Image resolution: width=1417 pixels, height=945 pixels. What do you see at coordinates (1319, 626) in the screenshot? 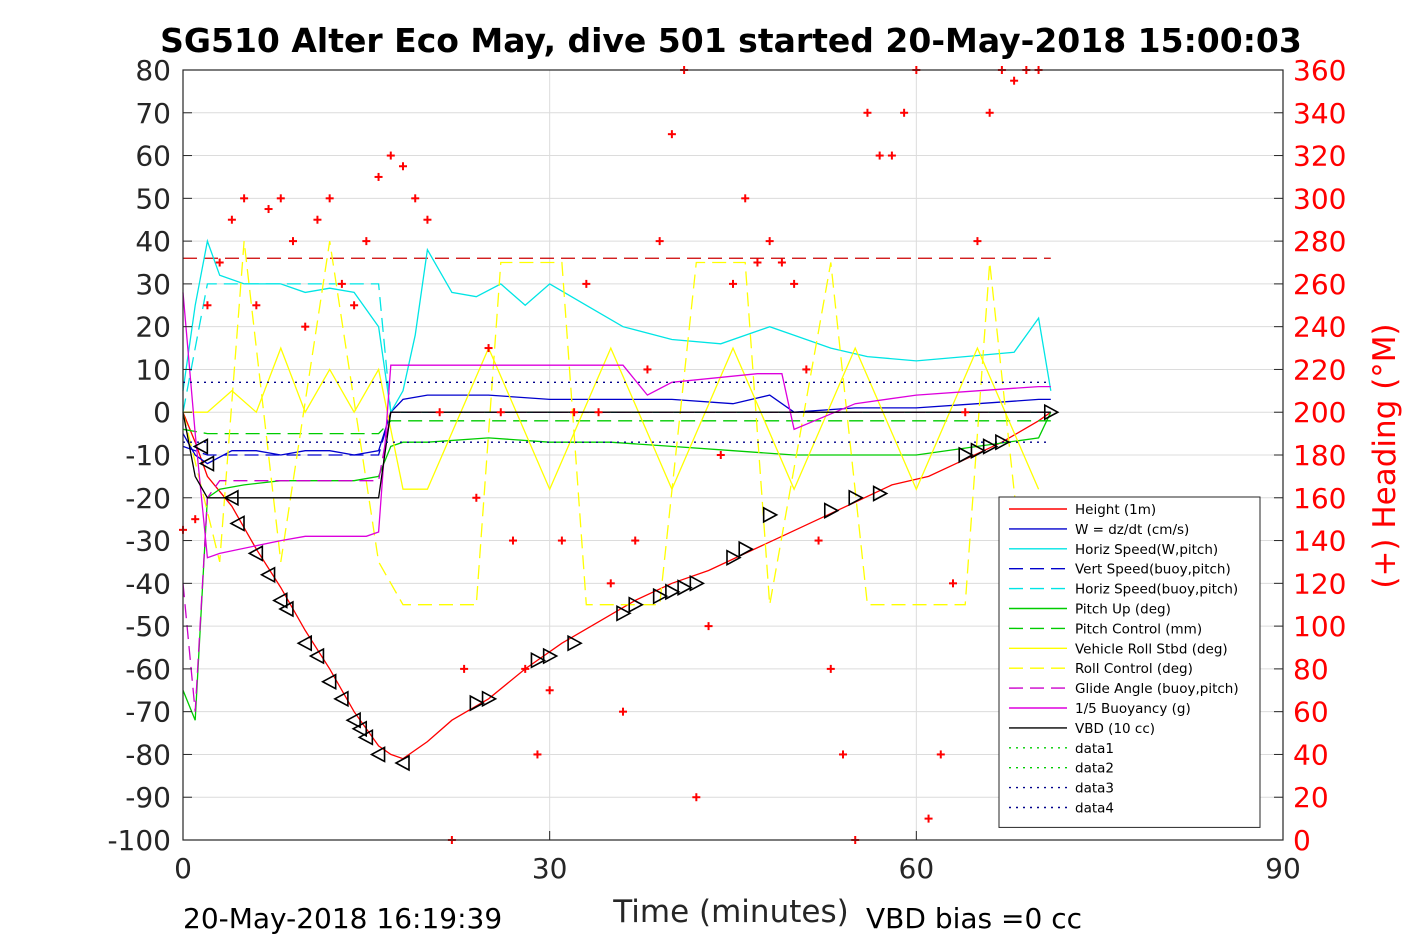
I see `y-right-tick-label: 100` at bounding box center [1319, 626].